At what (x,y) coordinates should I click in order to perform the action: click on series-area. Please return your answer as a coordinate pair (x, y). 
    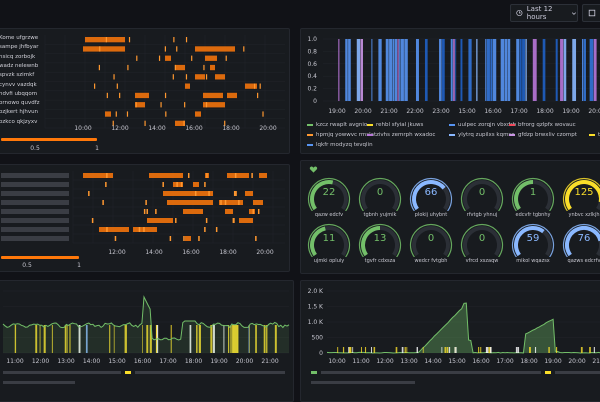
    Looking at the image, I should click on (463, 328).